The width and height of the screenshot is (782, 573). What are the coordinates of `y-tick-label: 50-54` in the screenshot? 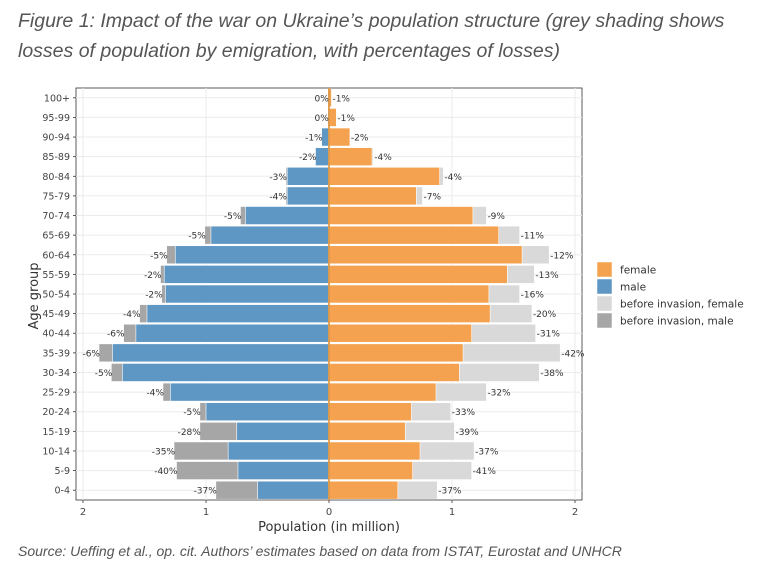 It's located at (56, 295).